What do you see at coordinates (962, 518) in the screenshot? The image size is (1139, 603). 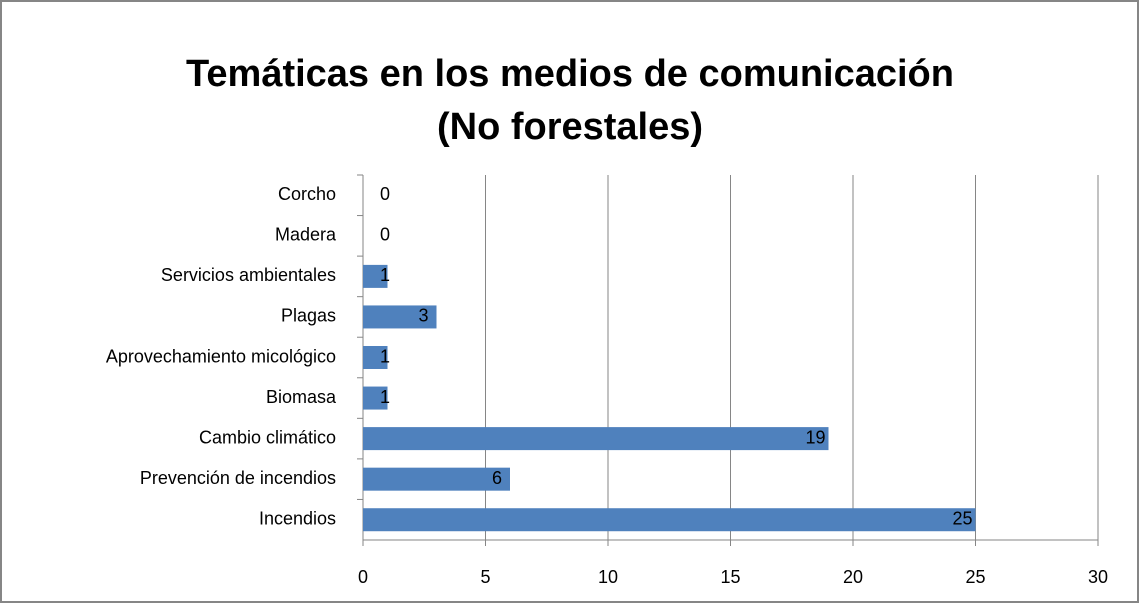 I see `value-label: 25` at bounding box center [962, 518].